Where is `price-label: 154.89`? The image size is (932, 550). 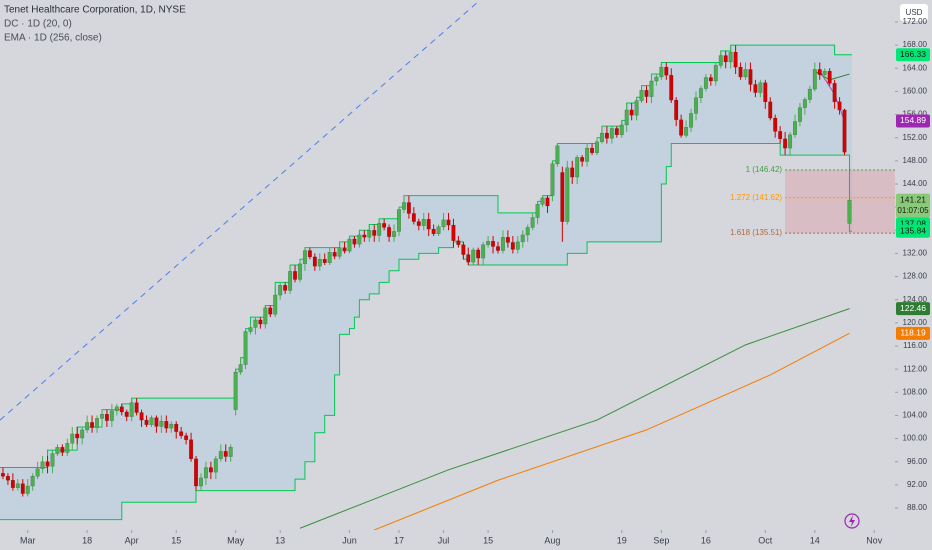
price-label: 154.89 is located at coordinates (913, 120).